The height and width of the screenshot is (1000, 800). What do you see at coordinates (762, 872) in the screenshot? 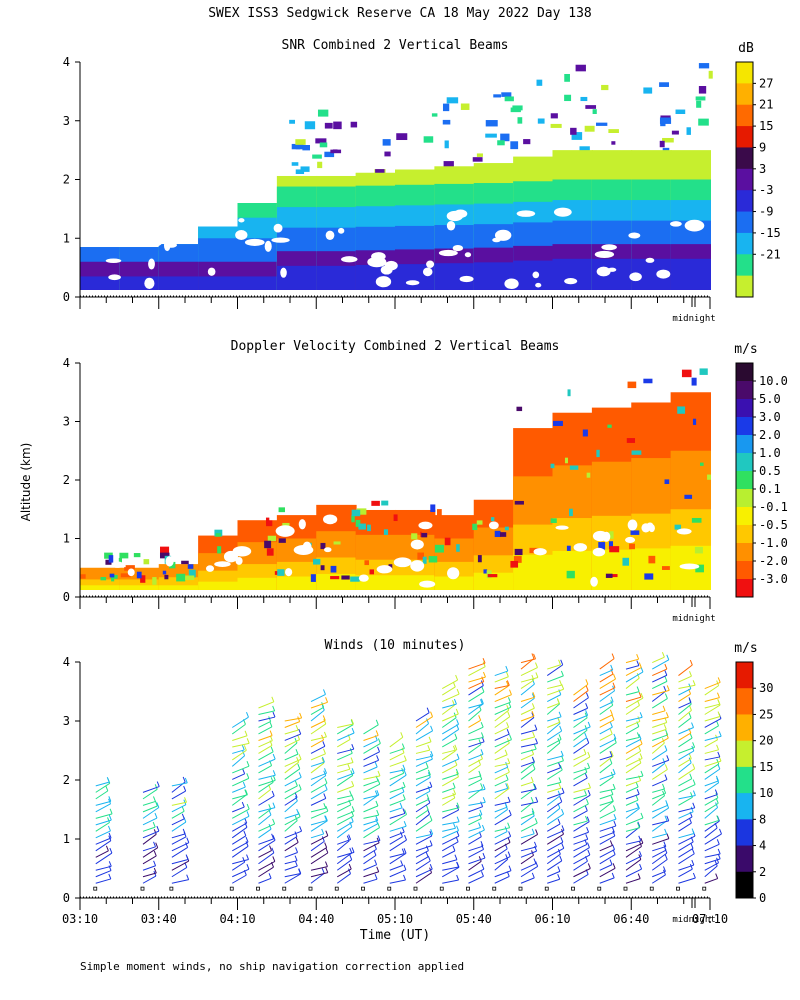
I see `winds-colorbar-label: 2` at bounding box center [762, 872].